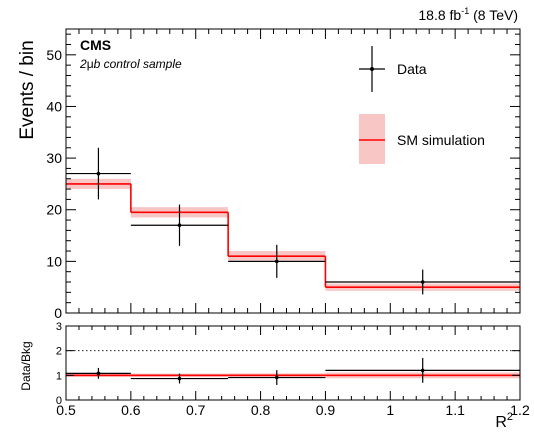  I want to click on main-ytick-label-1: 10, so click(54, 261).